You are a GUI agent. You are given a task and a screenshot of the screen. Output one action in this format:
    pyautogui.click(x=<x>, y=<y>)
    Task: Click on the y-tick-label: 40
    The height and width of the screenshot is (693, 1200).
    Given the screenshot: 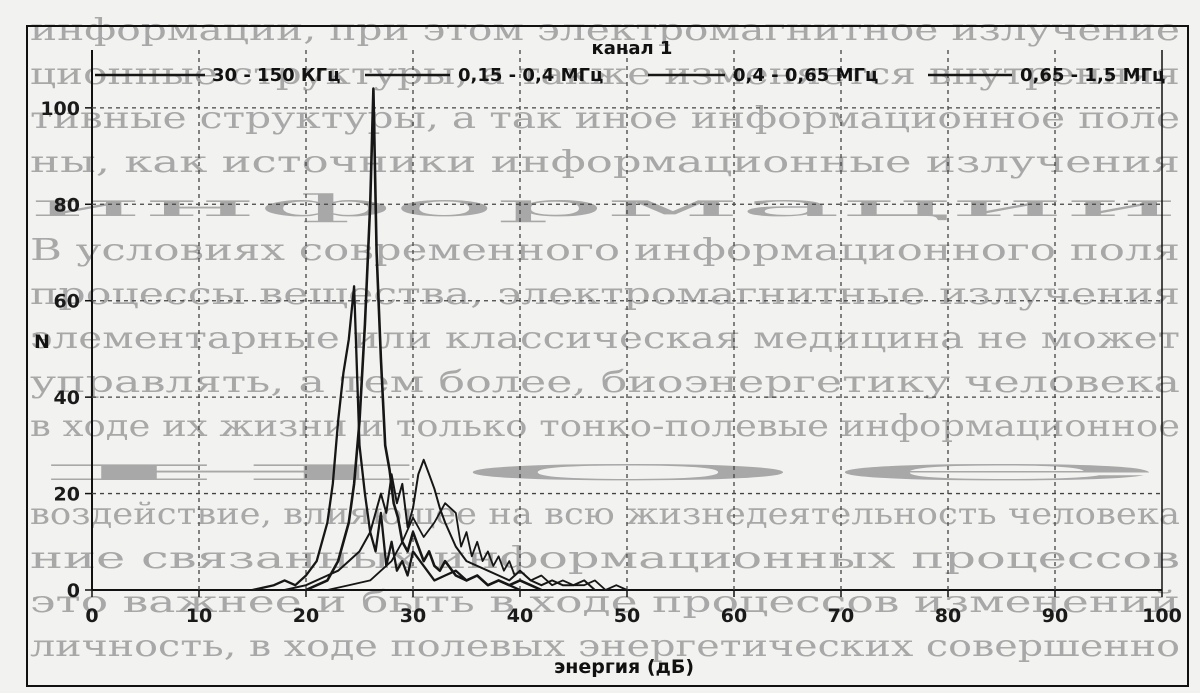 What is the action you would take?
    pyautogui.click(x=67, y=398)
    